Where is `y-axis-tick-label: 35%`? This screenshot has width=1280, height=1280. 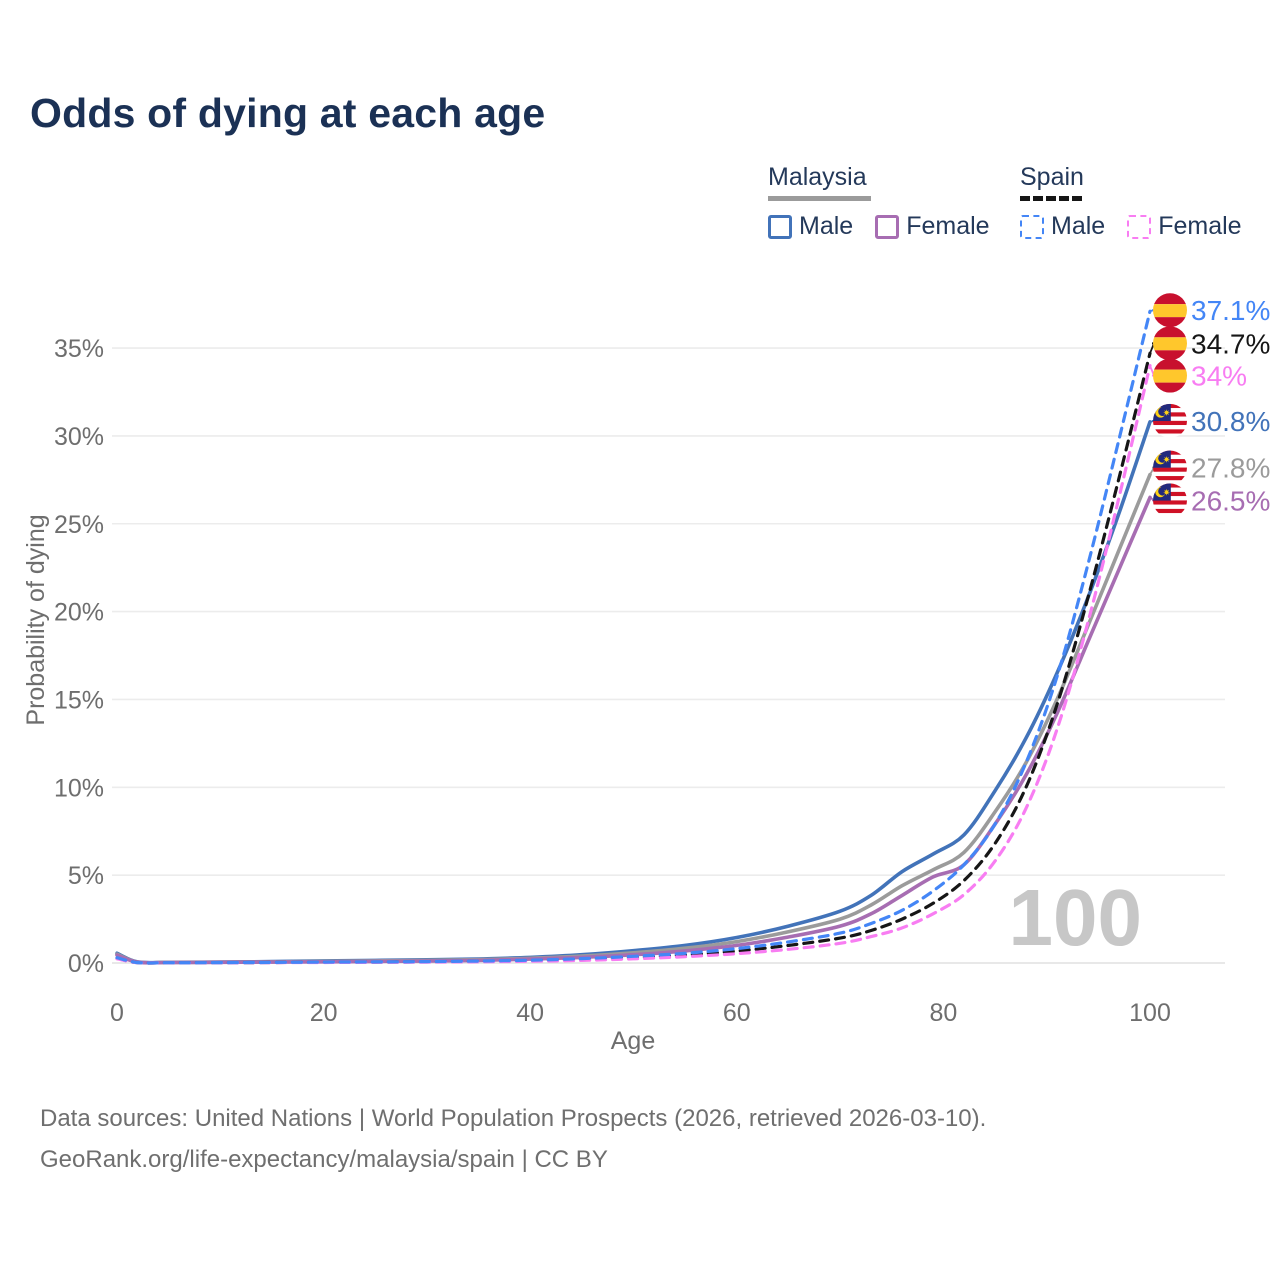 y-axis-tick-label: 35% is located at coordinates (79, 349).